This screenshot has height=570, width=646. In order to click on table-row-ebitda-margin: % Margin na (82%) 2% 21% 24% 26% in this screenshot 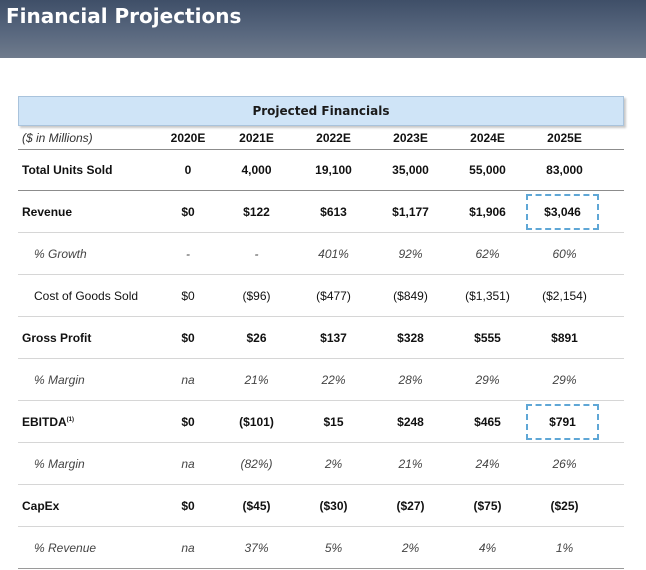, I will do `click(321, 464)`.